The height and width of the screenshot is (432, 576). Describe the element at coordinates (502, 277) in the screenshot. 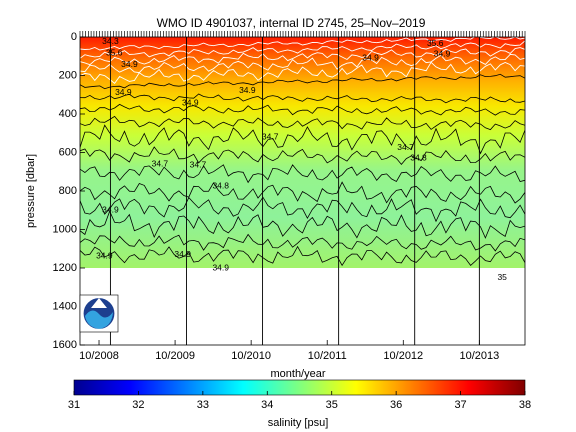

I see `contour-label: 35` at that location.